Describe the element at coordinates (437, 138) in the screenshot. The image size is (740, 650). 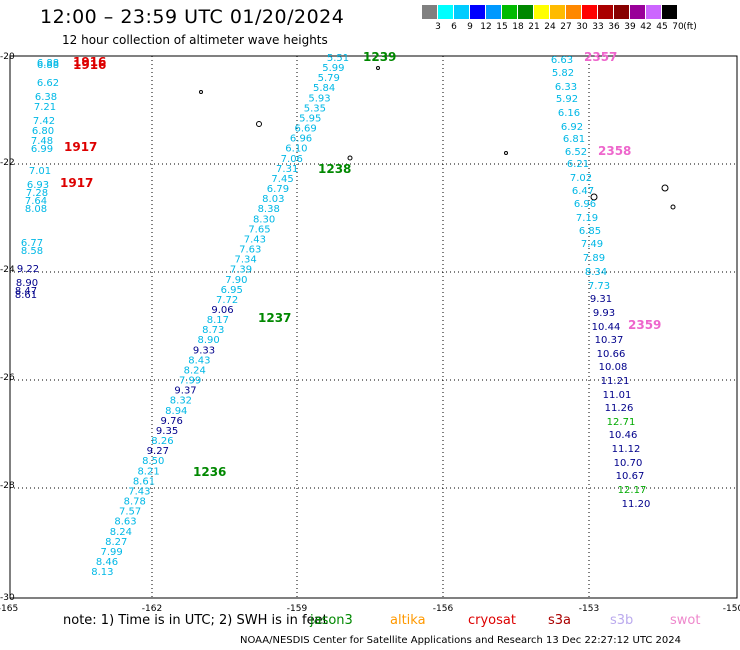
I see `islands` at that location.